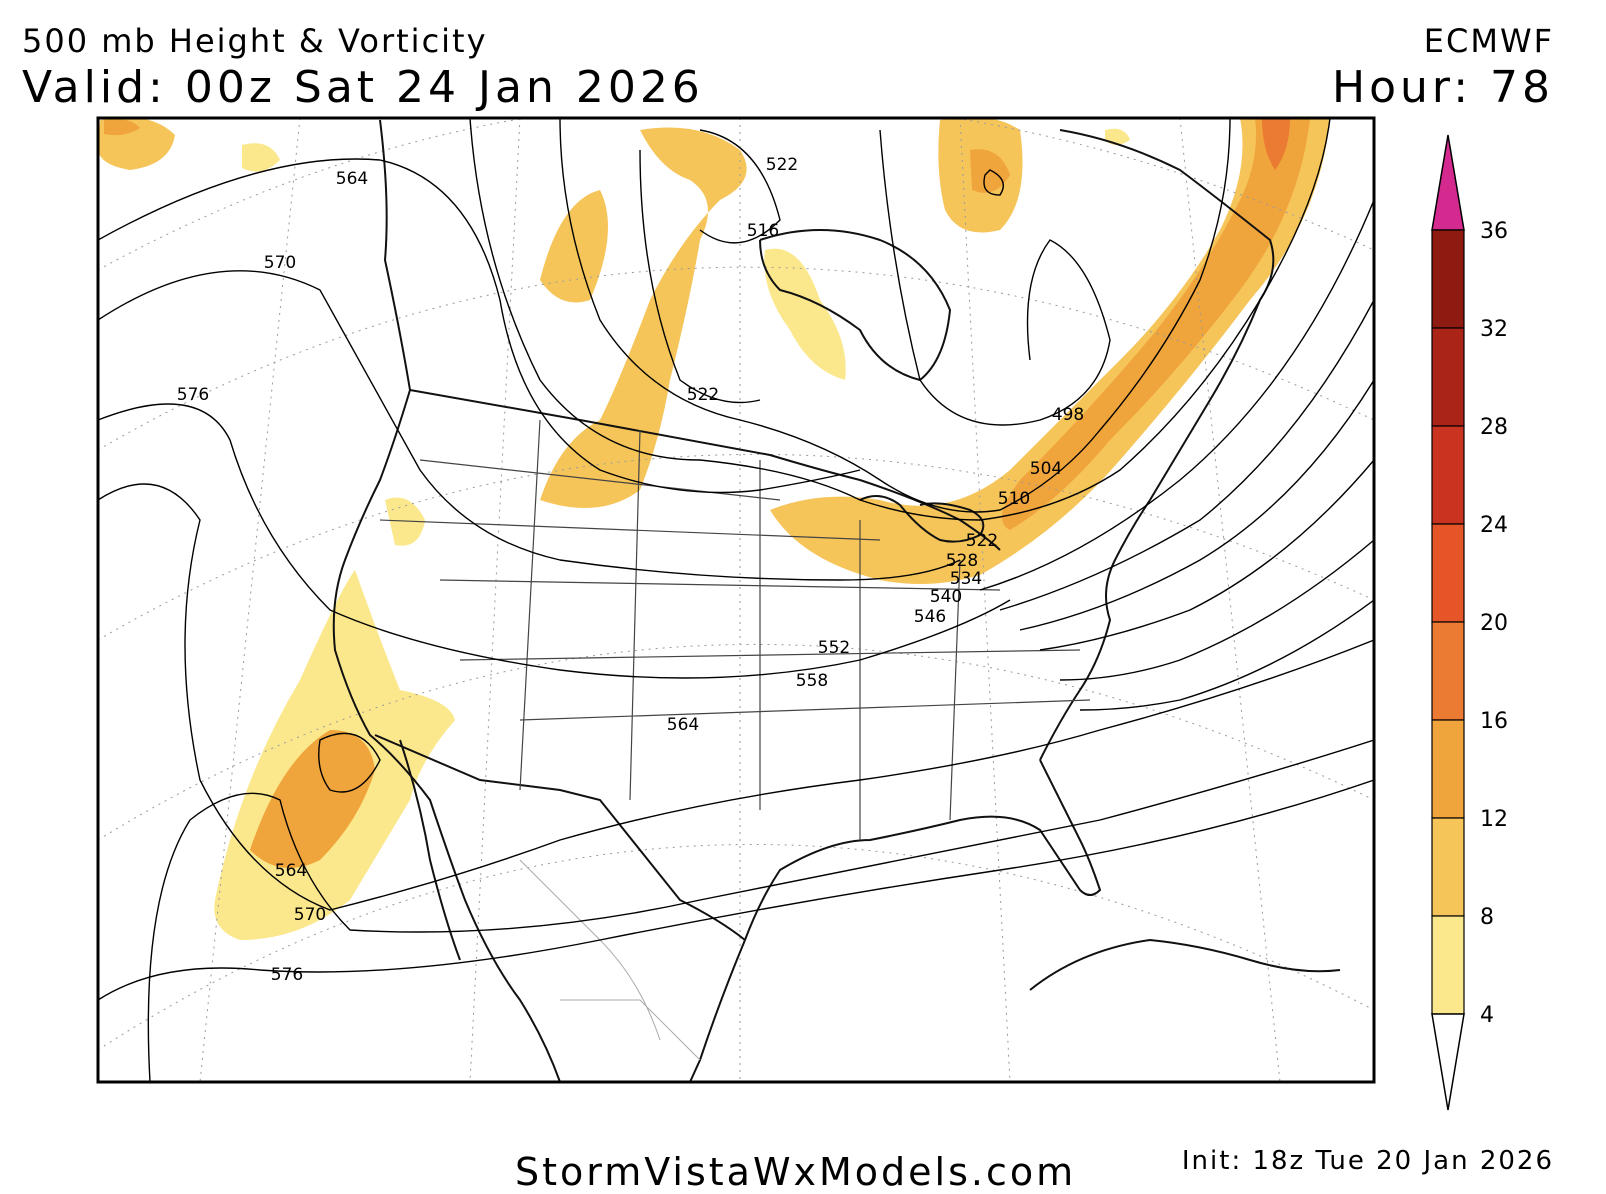 The width and height of the screenshot is (1606, 1194). Describe the element at coordinates (796, 1172) in the screenshot. I see `website-credit: StormVistaWxModels.com` at that location.